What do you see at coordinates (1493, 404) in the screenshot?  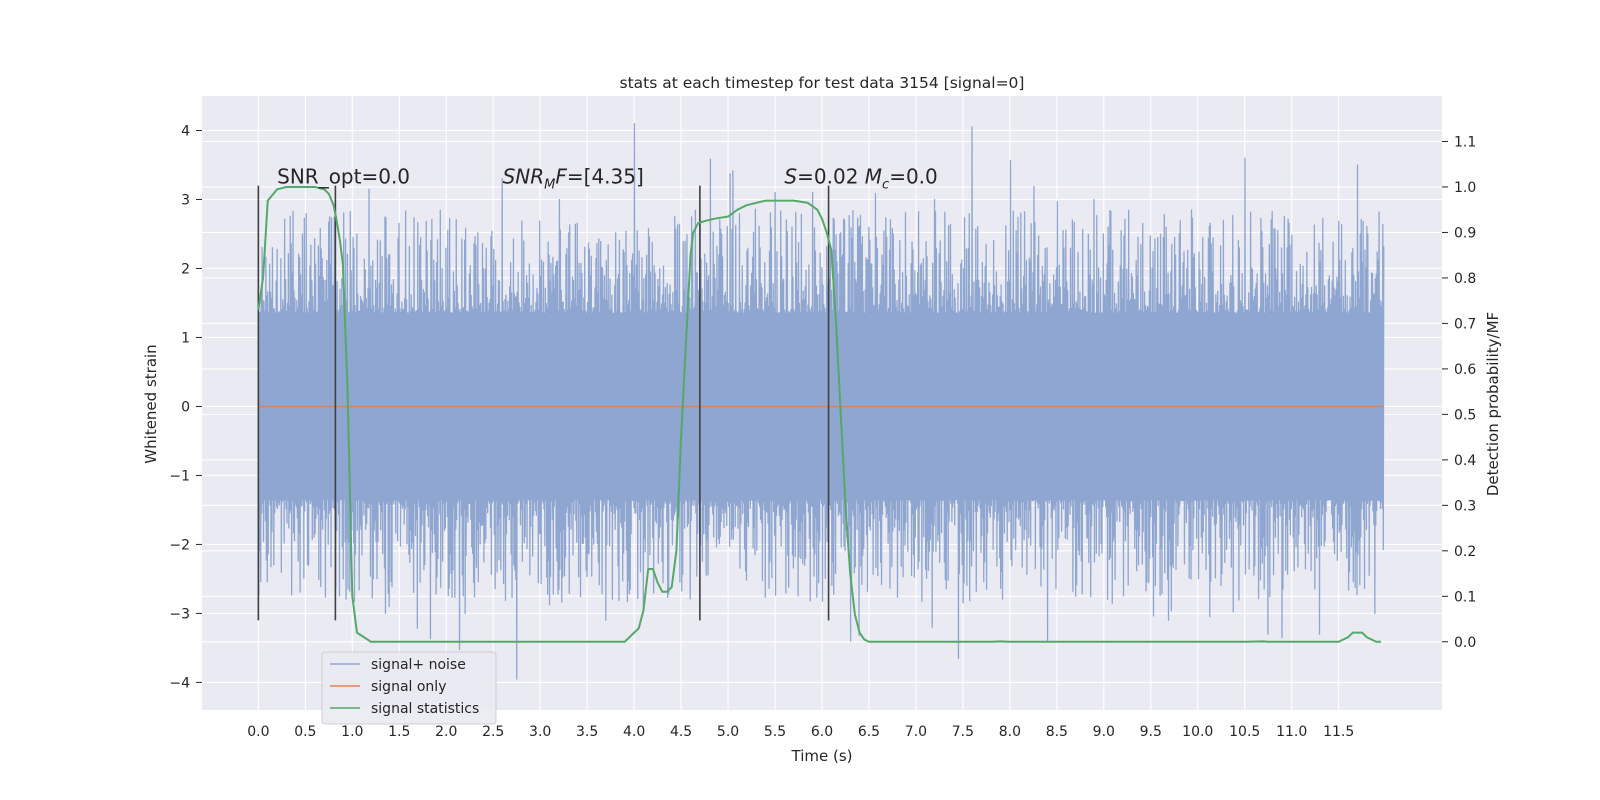 I see `y-right-axis-label: Detection probability/MF` at bounding box center [1493, 404].